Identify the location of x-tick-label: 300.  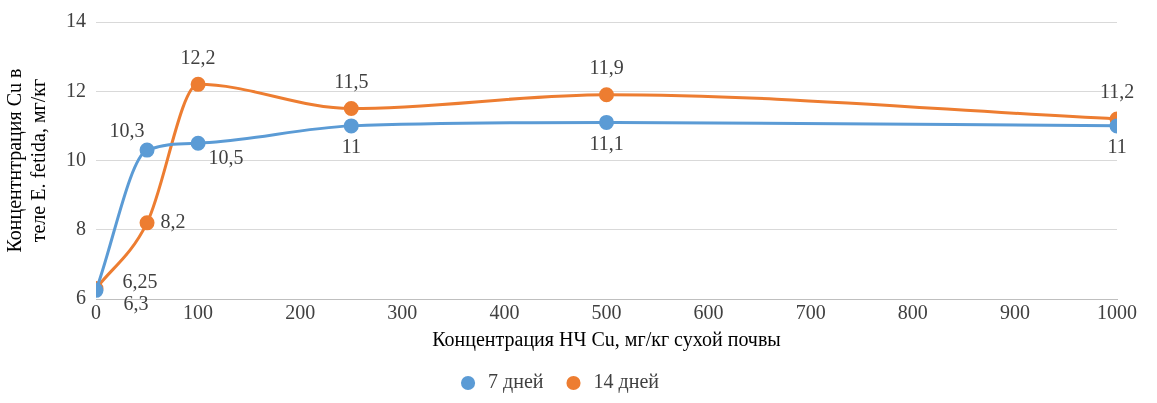
(402, 312).